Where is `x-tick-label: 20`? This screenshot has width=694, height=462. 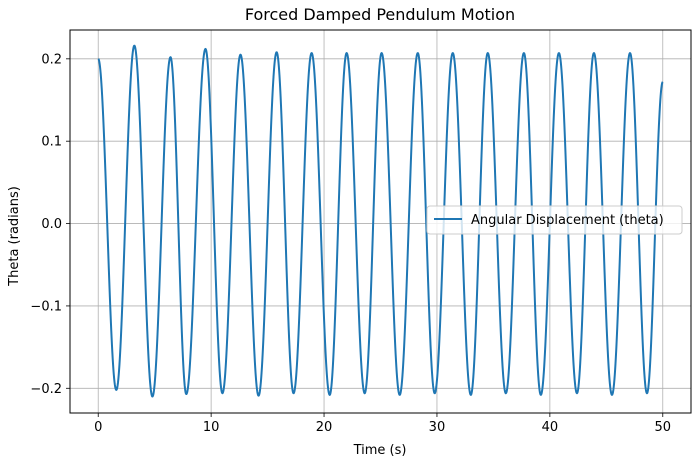 x-tick-label: 20 is located at coordinates (324, 427).